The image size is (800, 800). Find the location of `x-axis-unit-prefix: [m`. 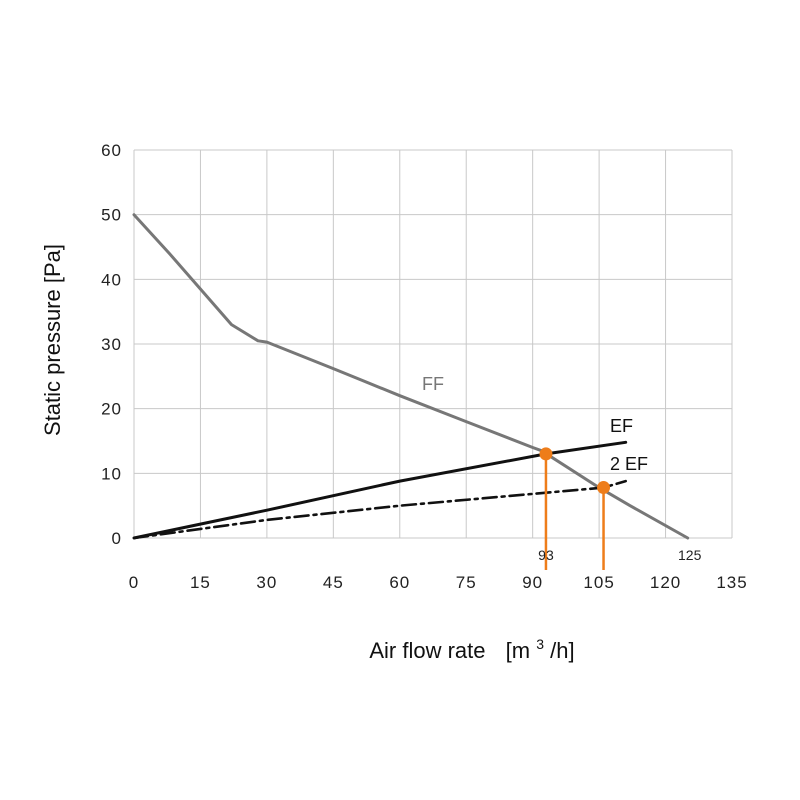

x-axis-unit-prefix: [m is located at coordinates (518, 650).